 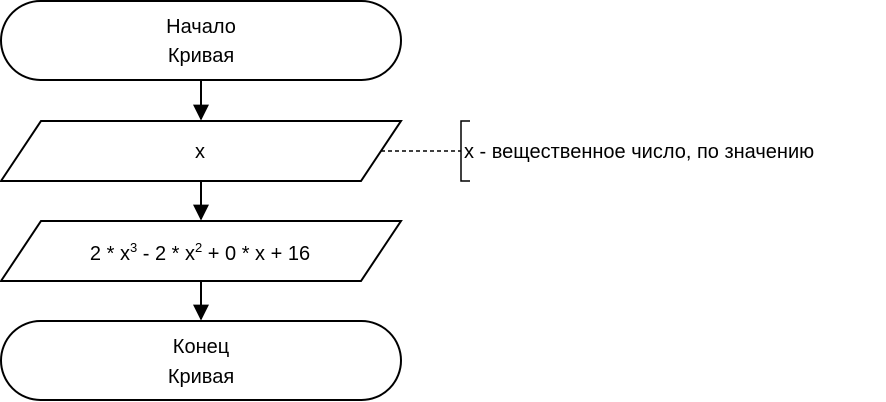 I want to click on input-block: x, so click(x=201, y=151).